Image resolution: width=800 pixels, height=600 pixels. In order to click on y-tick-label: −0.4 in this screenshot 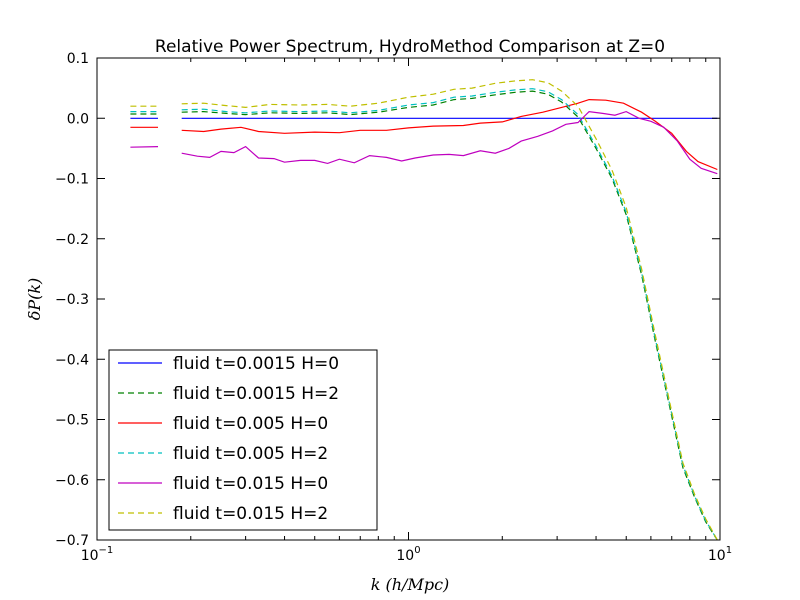, I will do `click(72, 360)`.